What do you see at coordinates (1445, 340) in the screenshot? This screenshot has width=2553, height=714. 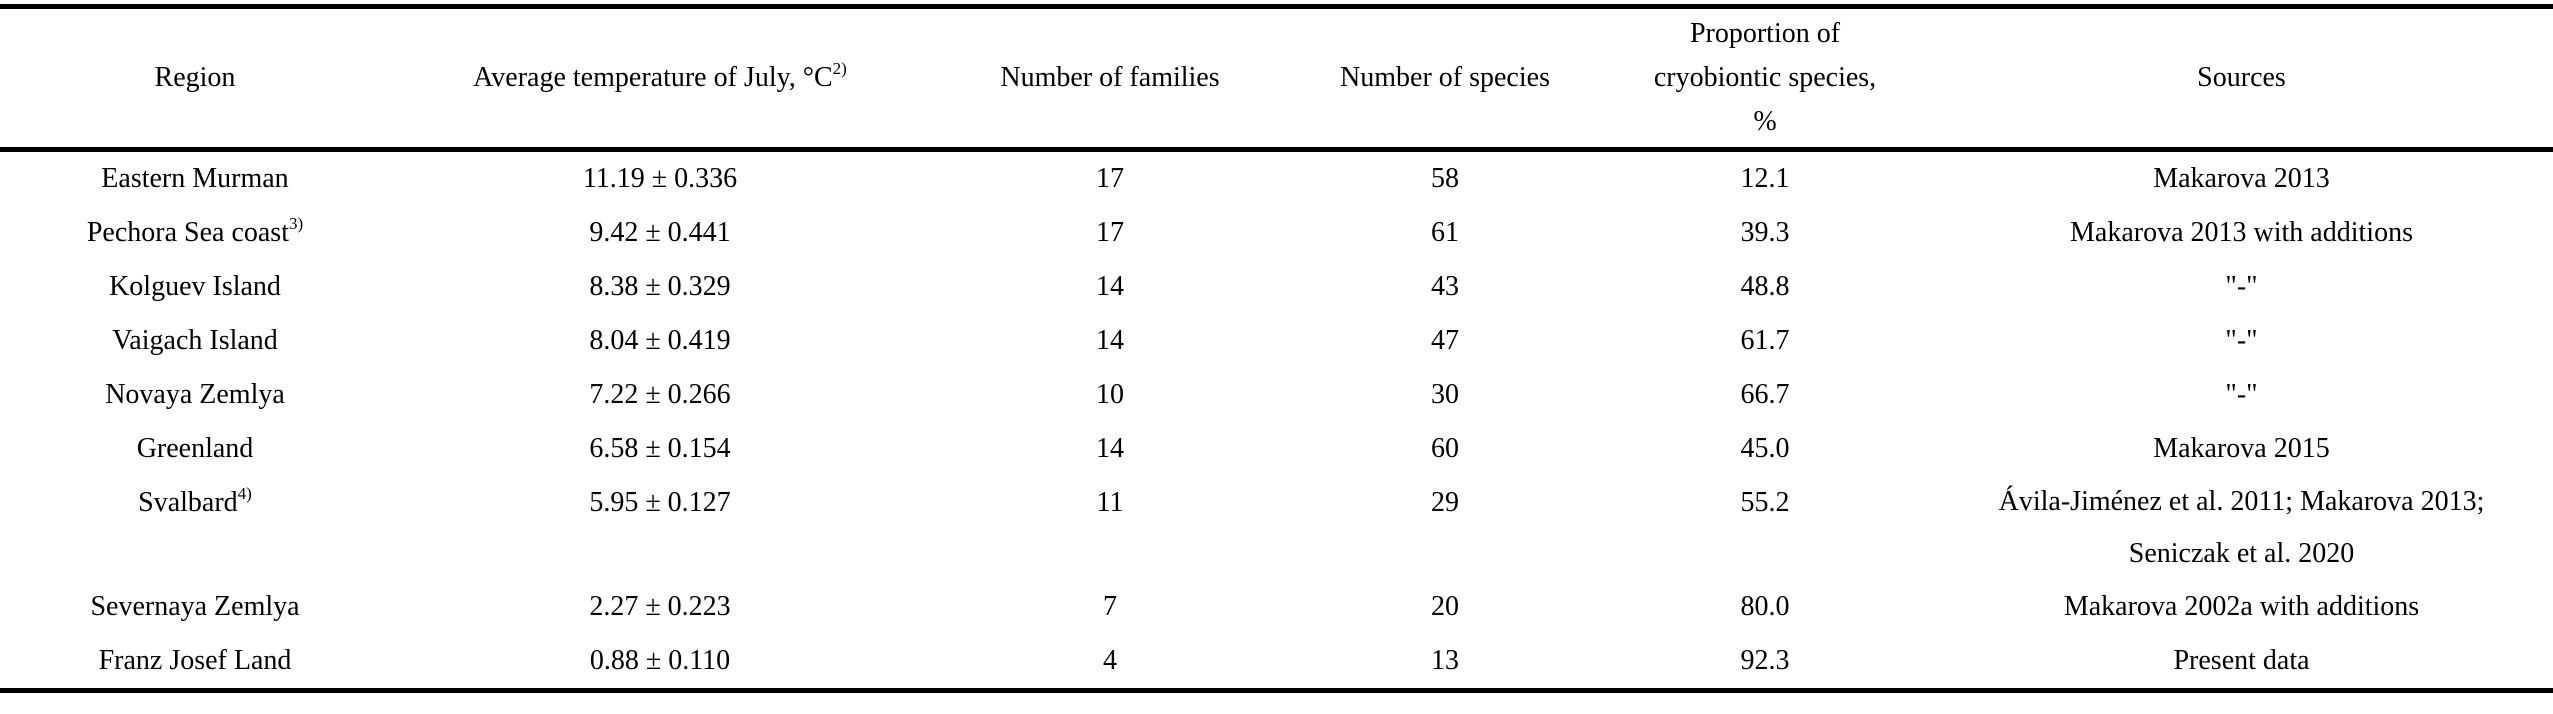 I see `species-cell: 47` at bounding box center [1445, 340].